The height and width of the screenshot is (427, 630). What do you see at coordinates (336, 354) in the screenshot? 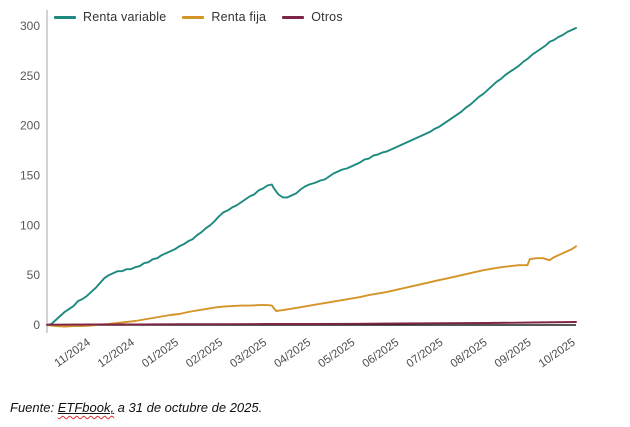
I see `x-tick-label: 05/2025` at bounding box center [336, 354].